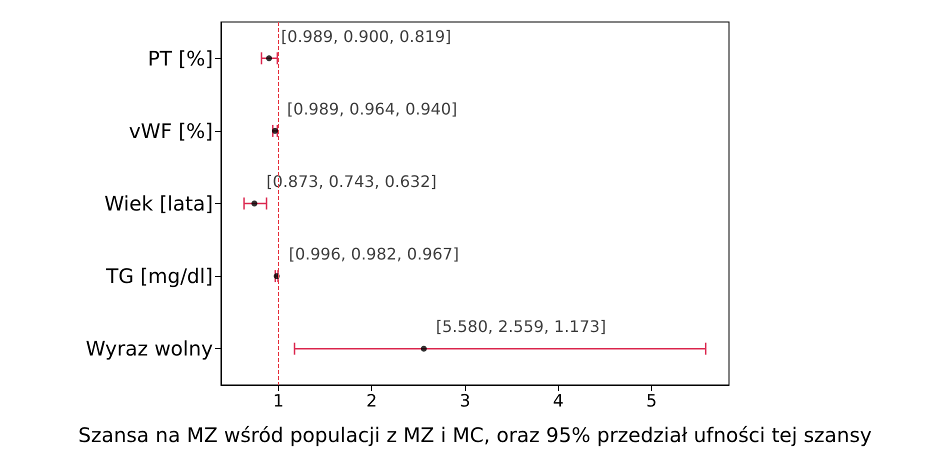 This screenshot has width=939, height=459. What do you see at coordinates (150, 348) in the screenshot?
I see `y-tick-label: Wyraz wolny` at bounding box center [150, 348].